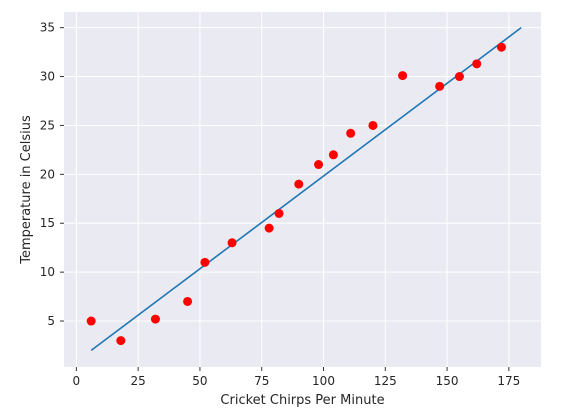  Describe the element at coordinates (26, 190) in the screenshot. I see `y-axis-label: Temperature in Celsius` at that location.